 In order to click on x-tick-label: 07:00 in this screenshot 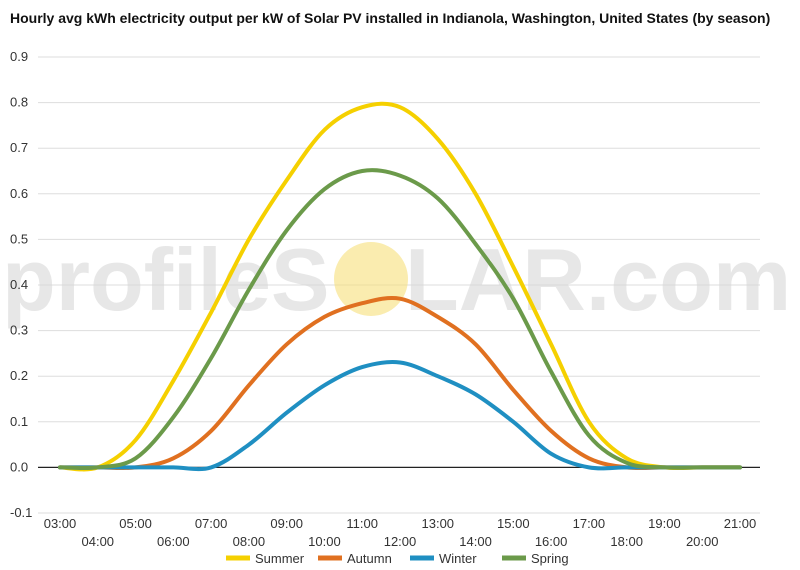, I will do `click(211, 523)`.